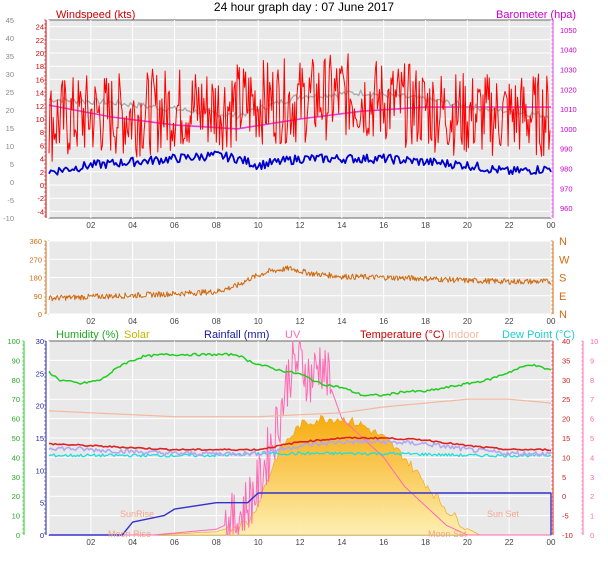  What do you see at coordinates (509, 542) in the screenshot?
I see `temperature-x-tick: 22` at bounding box center [509, 542].